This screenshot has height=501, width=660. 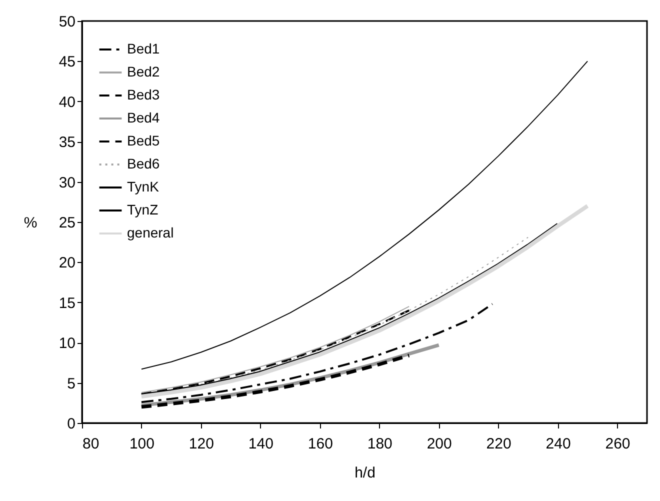 I want to click on y-axis-title: %, so click(x=31, y=223).